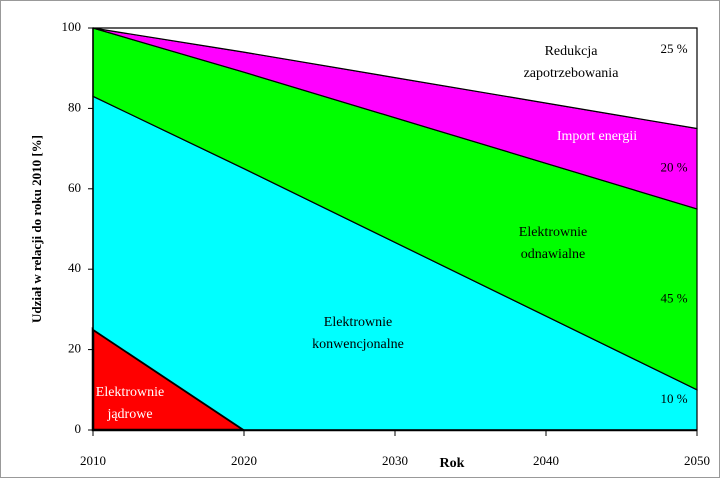  Describe the element at coordinates (93, 460) in the screenshot. I see `x-tick-label: 2010` at that location.